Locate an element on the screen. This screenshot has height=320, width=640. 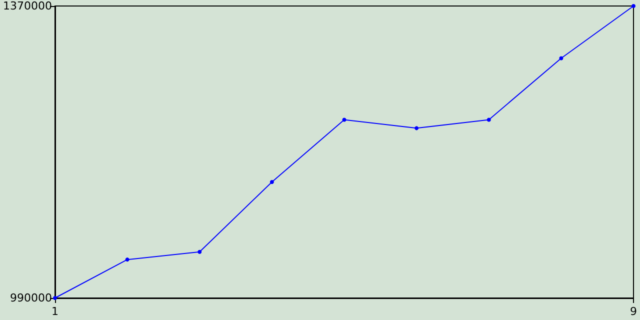
y-tick-label: 990000 is located at coordinates (31, 298).